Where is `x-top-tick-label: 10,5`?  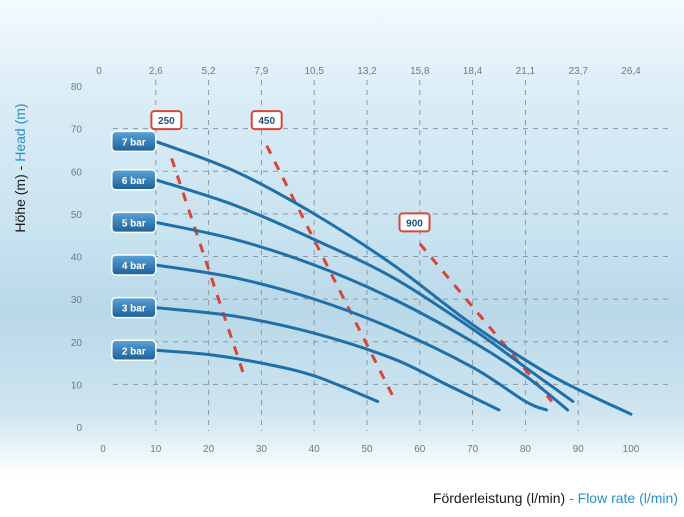
x-top-tick-label: 10,5 is located at coordinates (314, 71).